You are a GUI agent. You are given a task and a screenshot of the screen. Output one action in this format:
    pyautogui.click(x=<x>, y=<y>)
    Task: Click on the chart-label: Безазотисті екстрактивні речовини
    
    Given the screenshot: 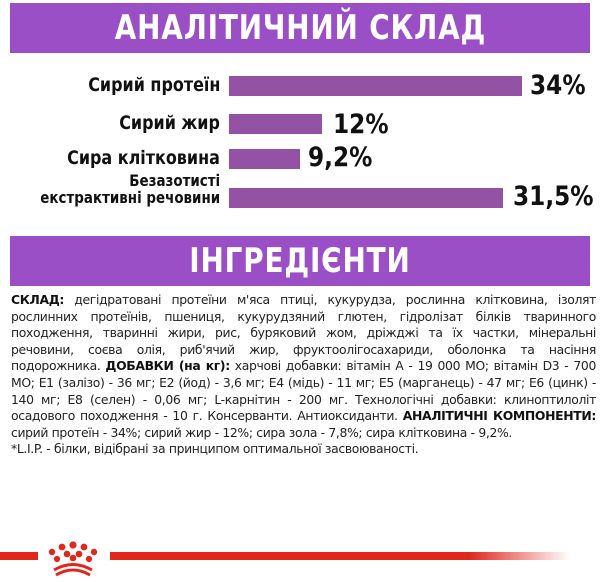 What is the action you would take?
    pyautogui.click(x=130, y=189)
    